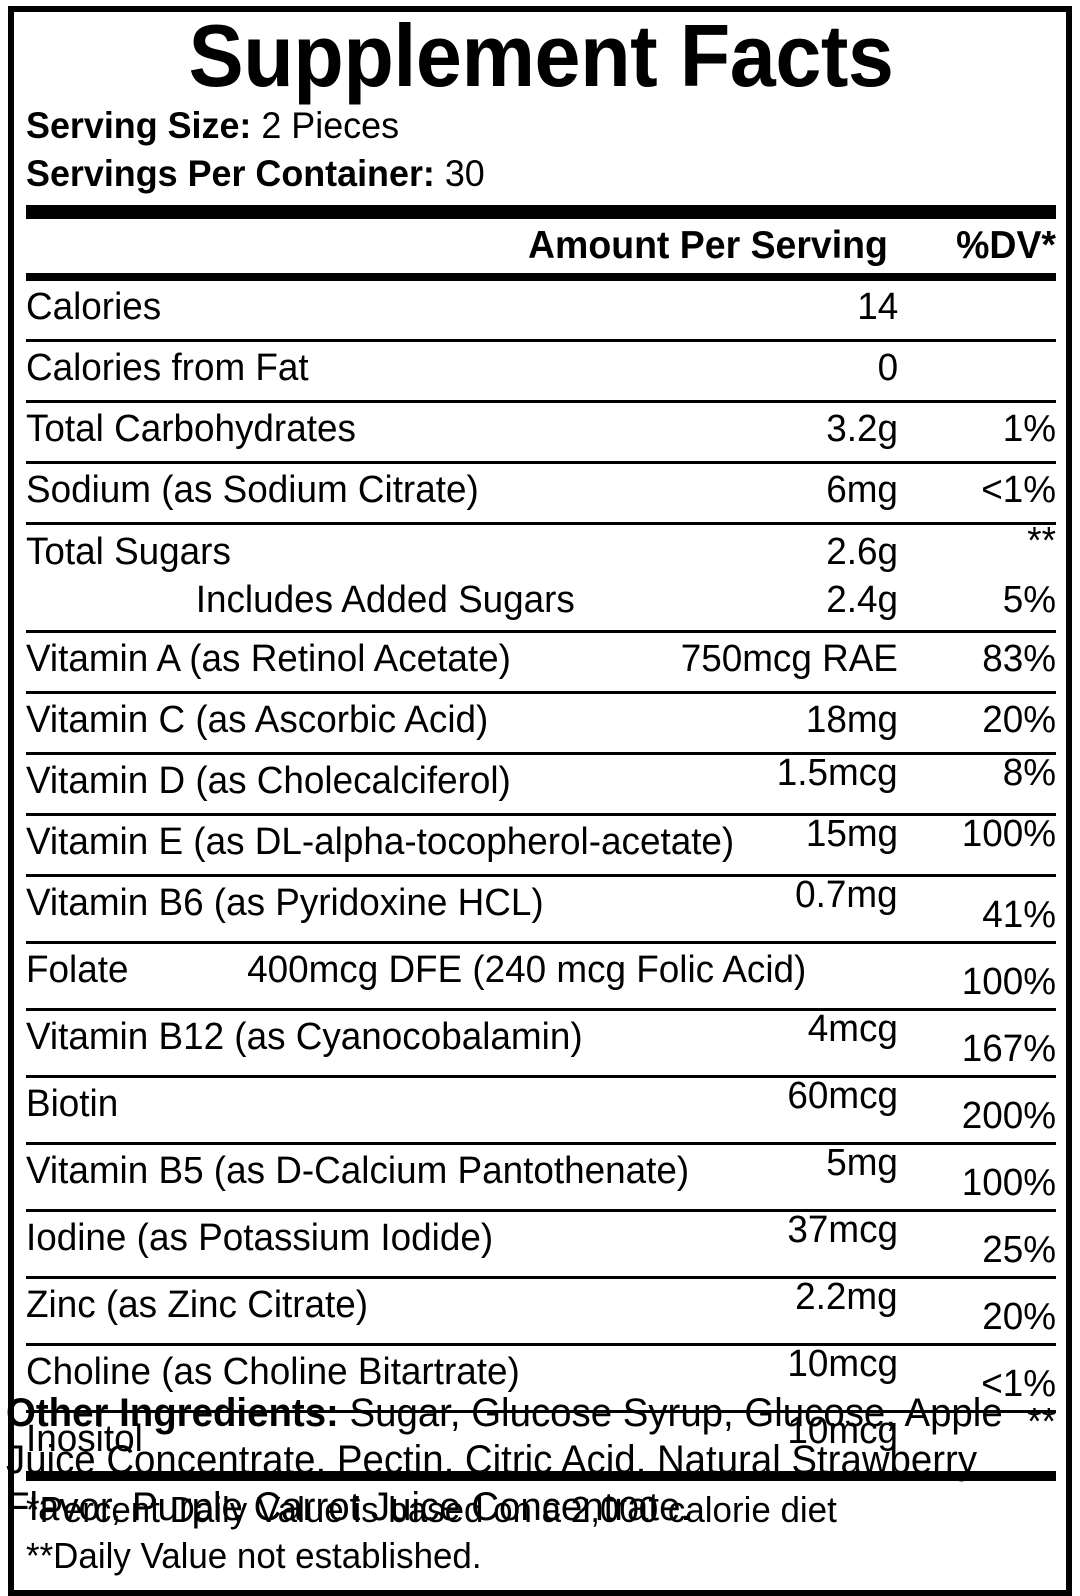  I want to click on nutrient-amount: 15mg, so click(851, 833).